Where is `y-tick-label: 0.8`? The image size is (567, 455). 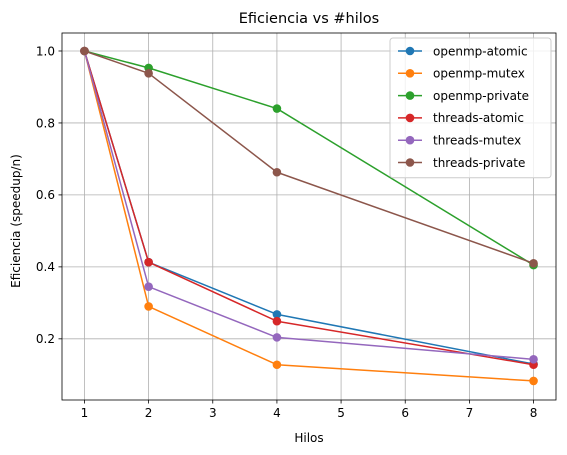
y-tick-label: 0.8 is located at coordinates (45, 123).